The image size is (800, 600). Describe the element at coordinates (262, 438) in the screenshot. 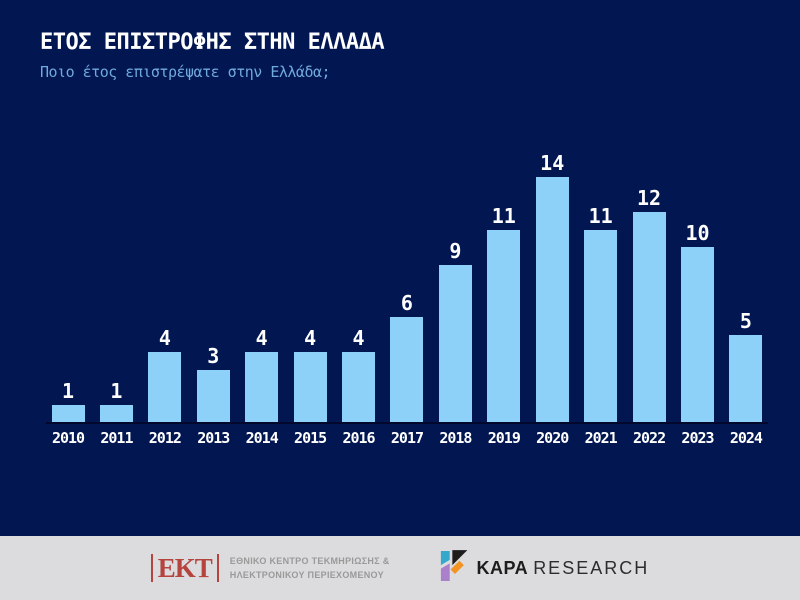

I see `x-axis-label: 2014` at that location.